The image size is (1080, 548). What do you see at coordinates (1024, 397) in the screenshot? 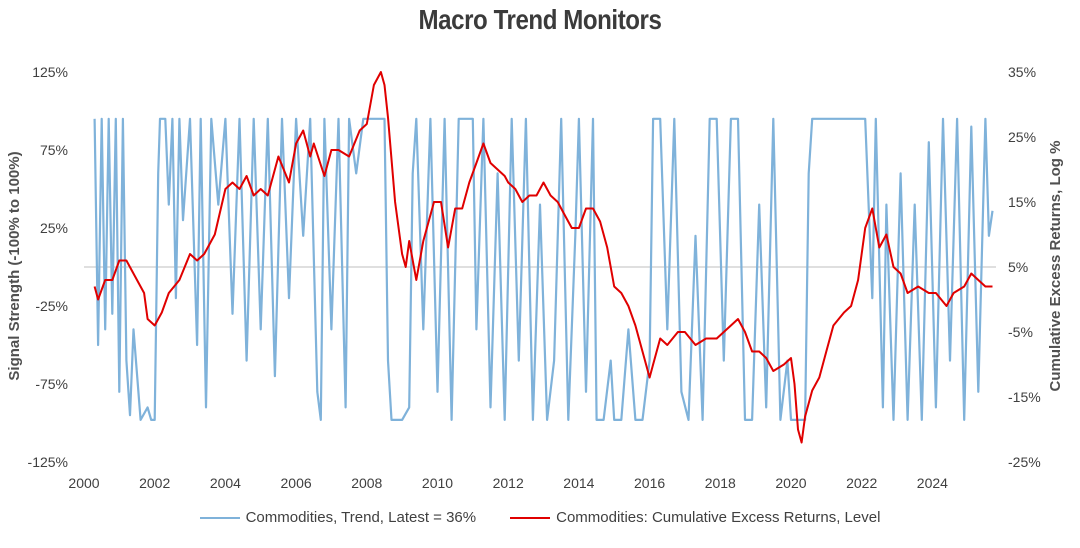
I see `y-right-tick-label: -15%` at bounding box center [1024, 397].